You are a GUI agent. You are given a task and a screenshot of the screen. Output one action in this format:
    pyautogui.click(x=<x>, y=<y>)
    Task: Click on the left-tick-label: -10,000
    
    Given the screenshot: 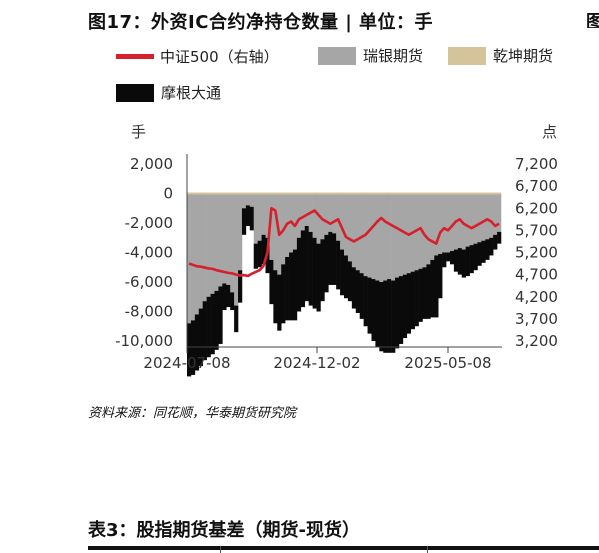 What is the action you would take?
    pyautogui.click(x=144, y=341)
    